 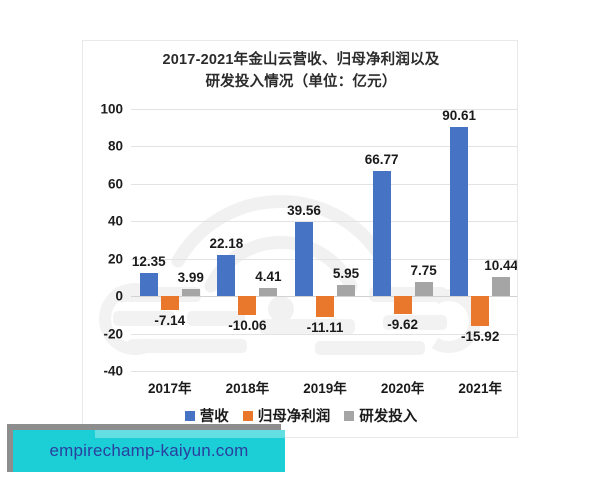 What do you see at coordinates (301, 82) in the screenshot?
I see `chart-title-line-2: 研发投入情况（单位：亿元）` at bounding box center [301, 82].